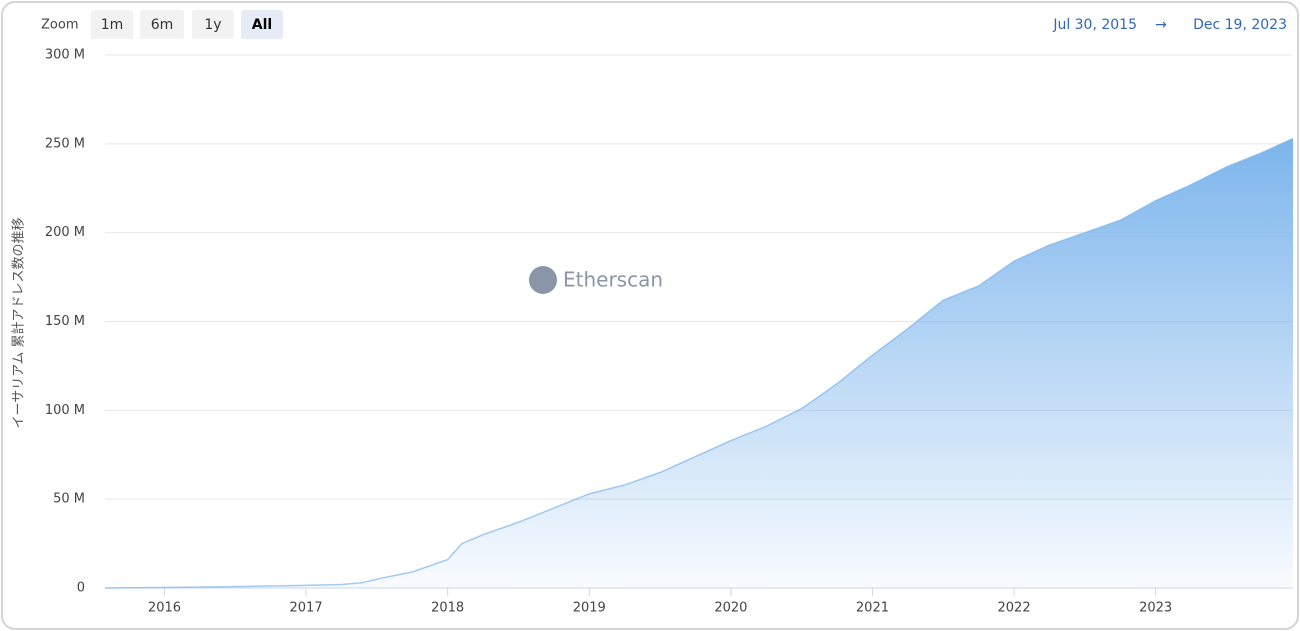 Image resolution: width=1300 pixels, height=631 pixels. I want to click on range-from: Jul 30, 2015, so click(1094, 25).